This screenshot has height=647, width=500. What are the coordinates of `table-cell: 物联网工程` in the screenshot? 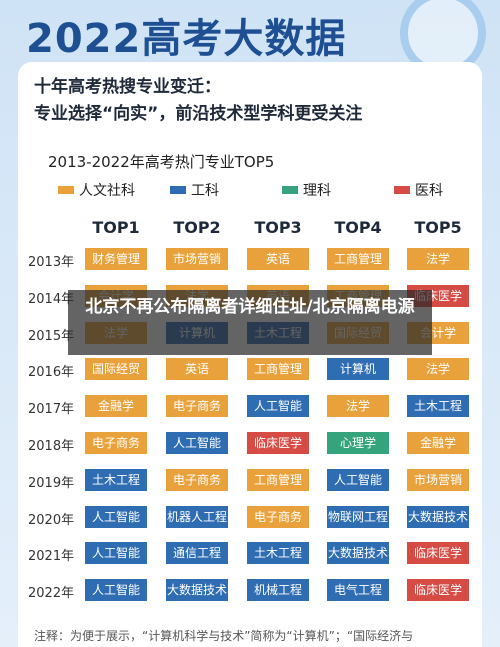 It's located at (358, 516).